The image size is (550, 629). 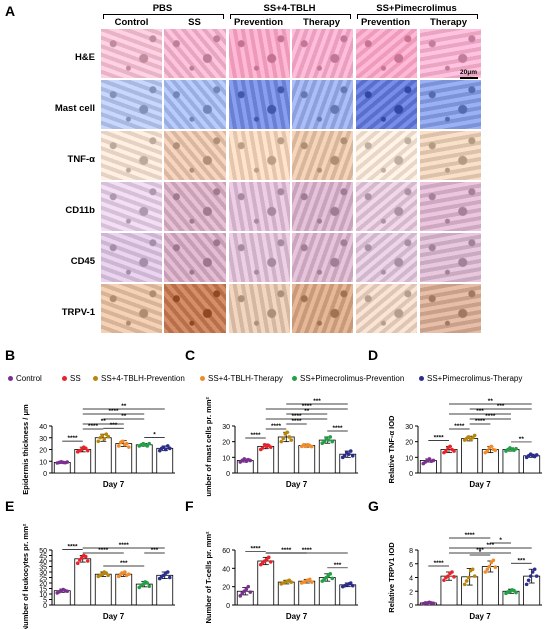 What do you see at coordinates (78, 312) in the screenshot?
I see `row-label-trpv1: TRPV-1` at bounding box center [78, 312].